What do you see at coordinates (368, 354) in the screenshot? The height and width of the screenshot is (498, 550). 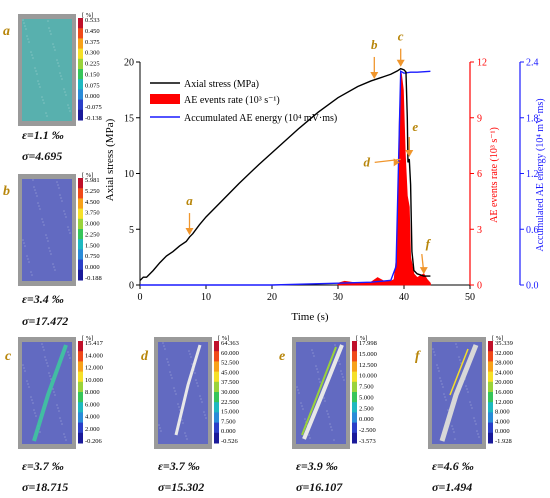 I see `colorbar-tick-label: 15.000` at bounding box center [368, 354].